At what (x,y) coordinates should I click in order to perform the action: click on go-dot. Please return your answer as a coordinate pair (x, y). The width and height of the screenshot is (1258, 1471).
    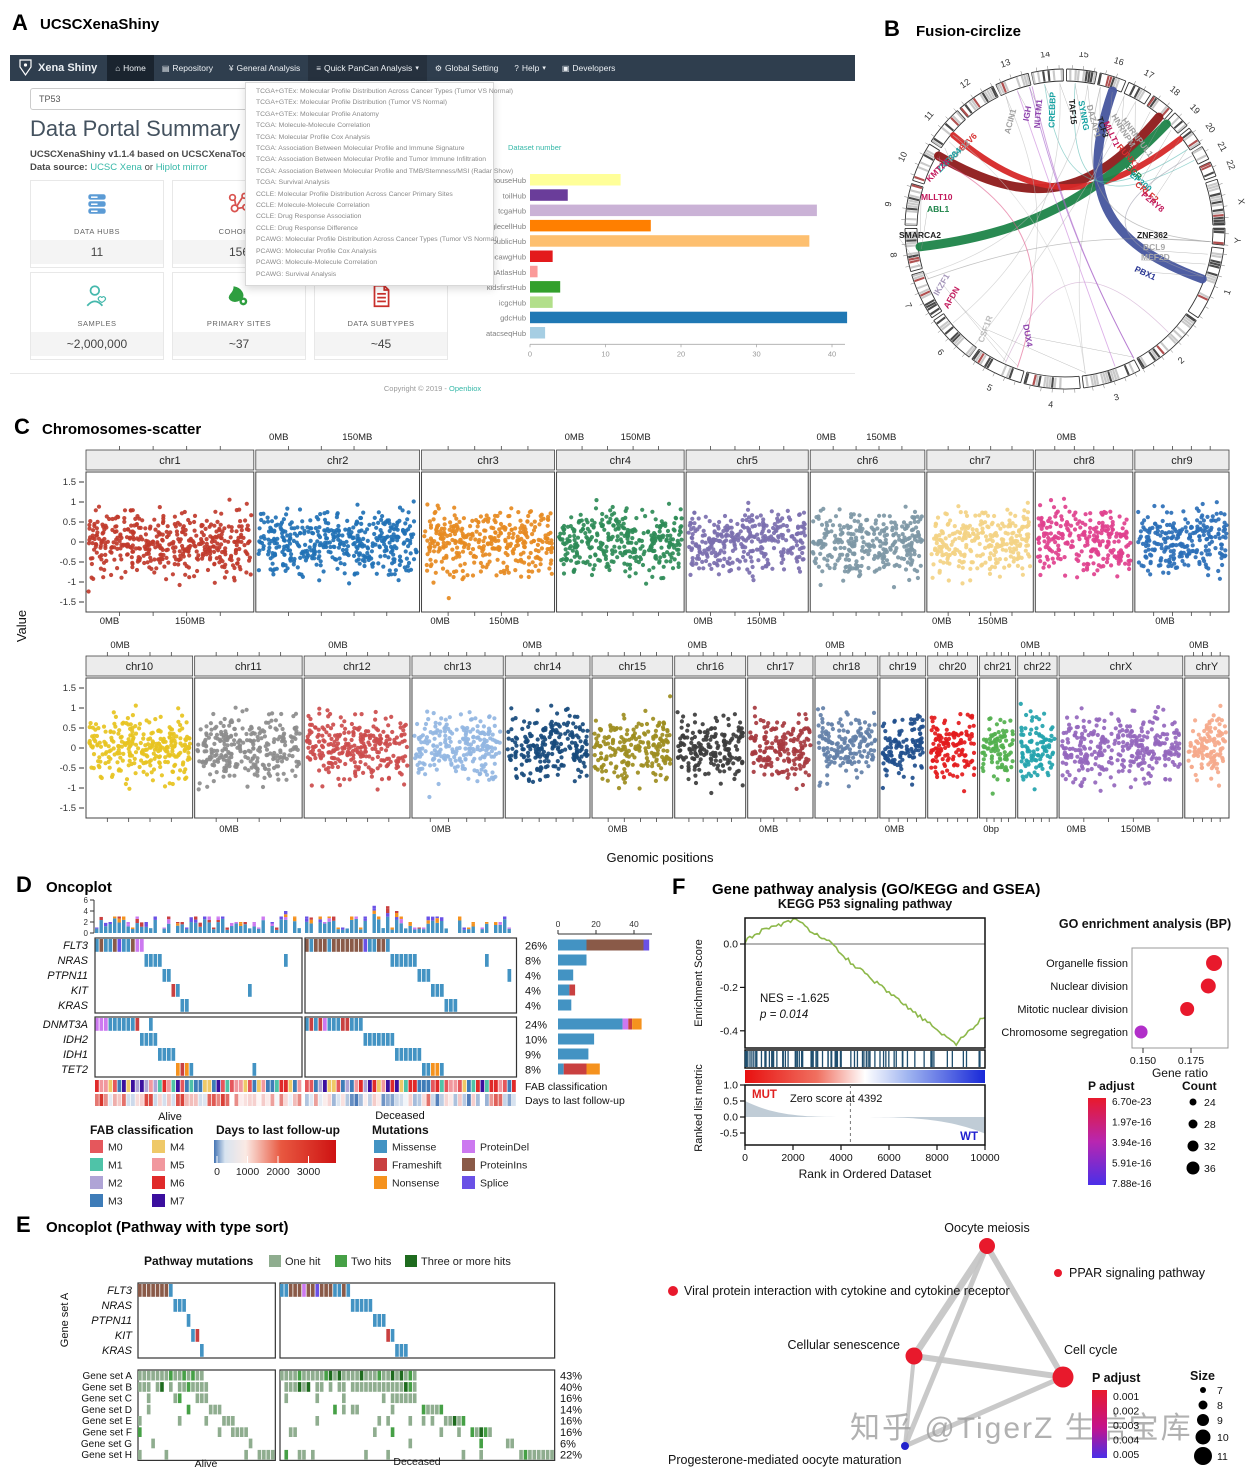
    Looking at the image, I should click on (1214, 963).